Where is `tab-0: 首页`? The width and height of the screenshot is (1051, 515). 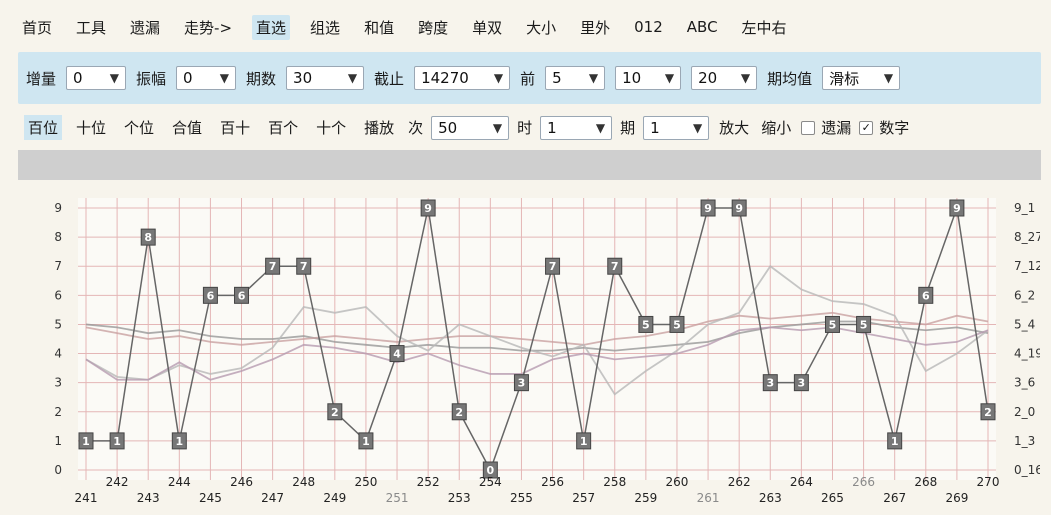
tab-0: 首页 is located at coordinates (37, 27).